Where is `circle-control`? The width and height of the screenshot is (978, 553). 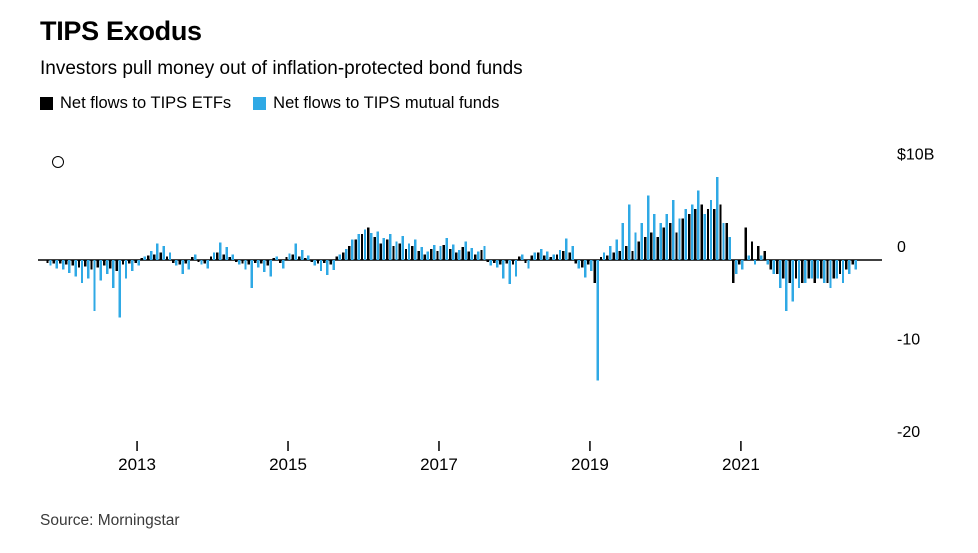
circle-control is located at coordinates (58, 162).